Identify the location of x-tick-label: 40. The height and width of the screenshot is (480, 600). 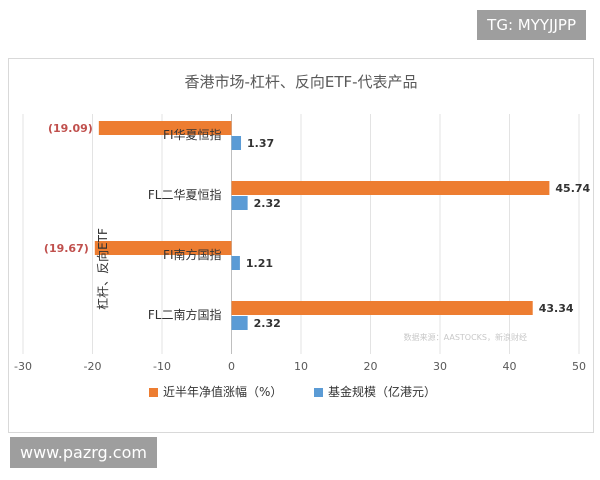
(510, 366).